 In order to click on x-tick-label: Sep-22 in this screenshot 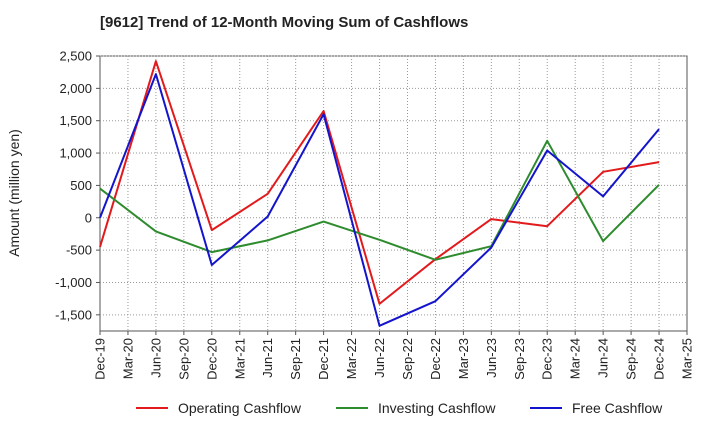, I will do `click(407, 359)`.